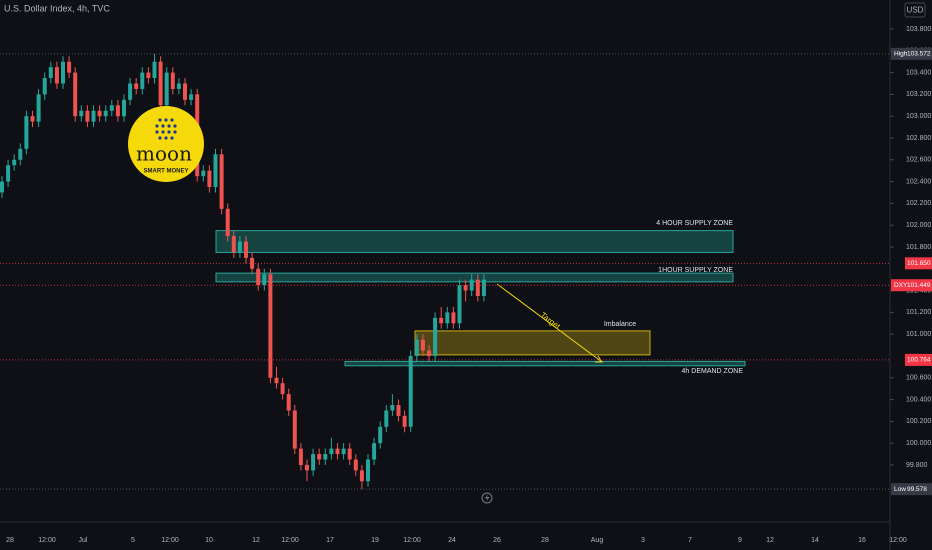 This screenshot has height=550, width=932. I want to click on y-tick-label: 99.800, so click(917, 465).